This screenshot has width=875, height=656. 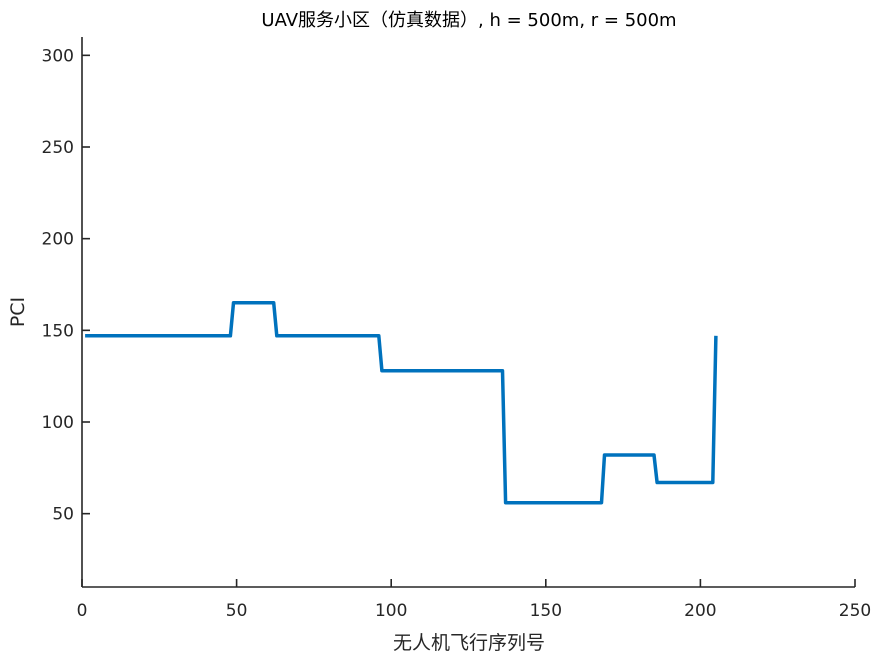 I want to click on y-tick-label: 300, so click(x=58, y=56).